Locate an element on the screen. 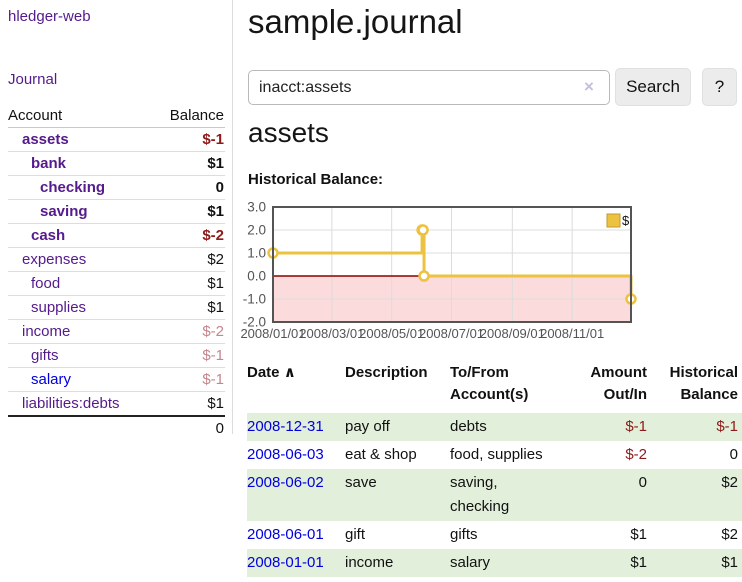 The image size is (742, 582). accounts-table-header: Account Balance is located at coordinates (116, 116).